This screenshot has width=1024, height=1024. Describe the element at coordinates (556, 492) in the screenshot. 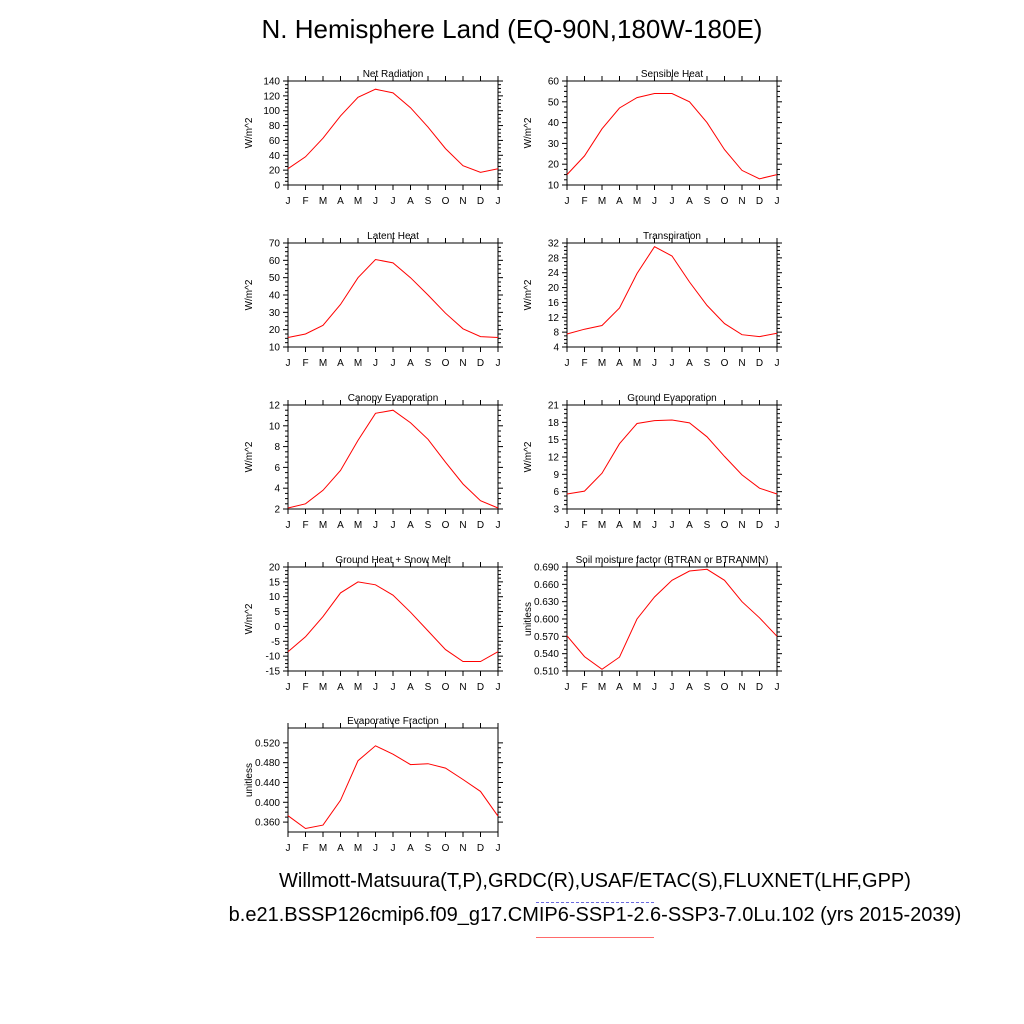

I see `y-tick-label: 6` at that location.